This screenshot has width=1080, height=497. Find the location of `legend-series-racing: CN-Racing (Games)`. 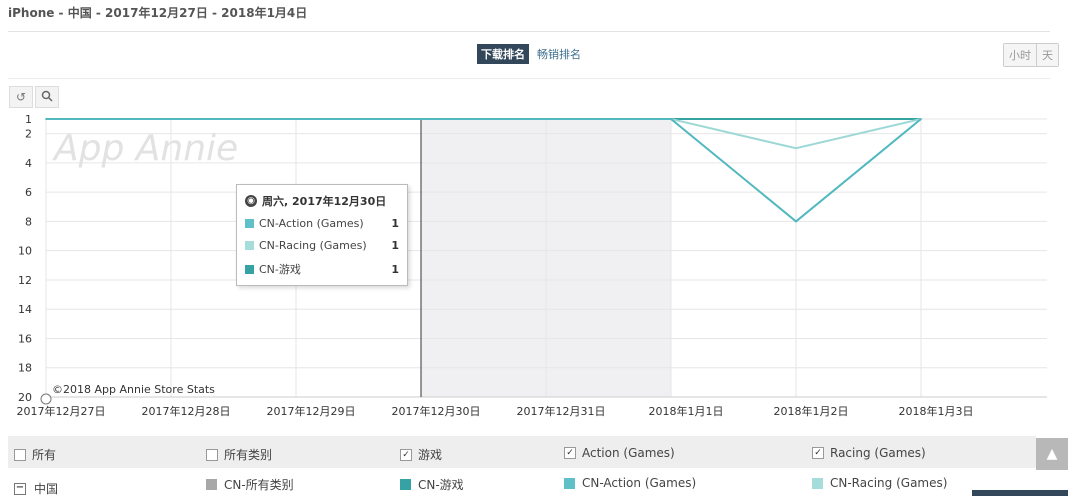

legend-series-racing: CN-Racing (Games) is located at coordinates (879, 483).